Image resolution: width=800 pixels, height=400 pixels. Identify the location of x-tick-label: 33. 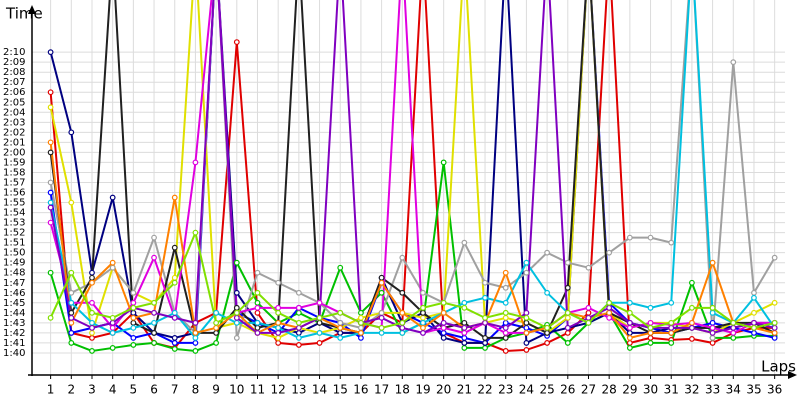
(712, 390).